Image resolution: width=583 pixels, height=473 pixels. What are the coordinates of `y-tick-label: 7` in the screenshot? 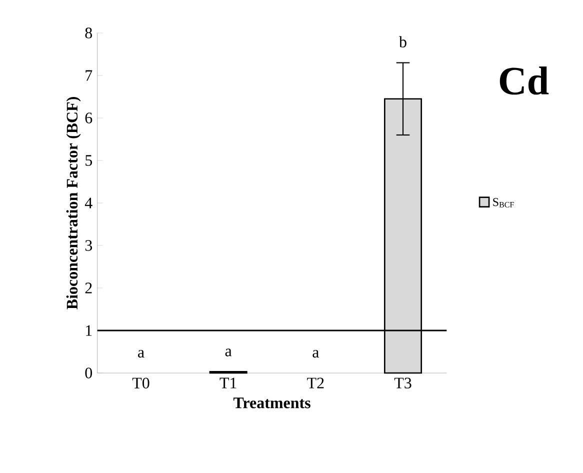 It's located at (89, 75).